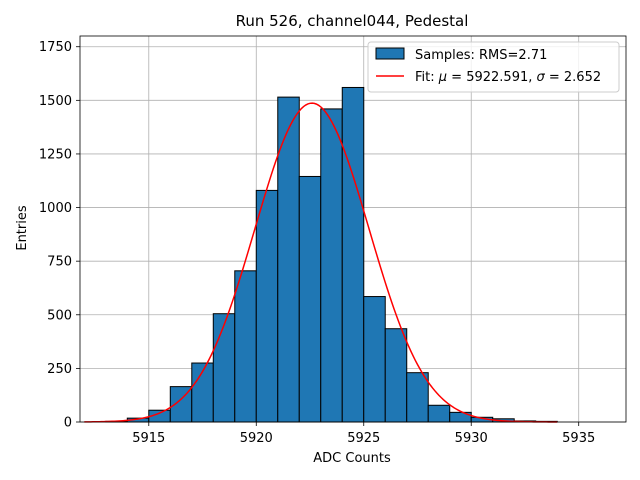  Describe the element at coordinates (541, 77) in the screenshot. I see `legend-fit-sigma-symbol: σ` at that location.